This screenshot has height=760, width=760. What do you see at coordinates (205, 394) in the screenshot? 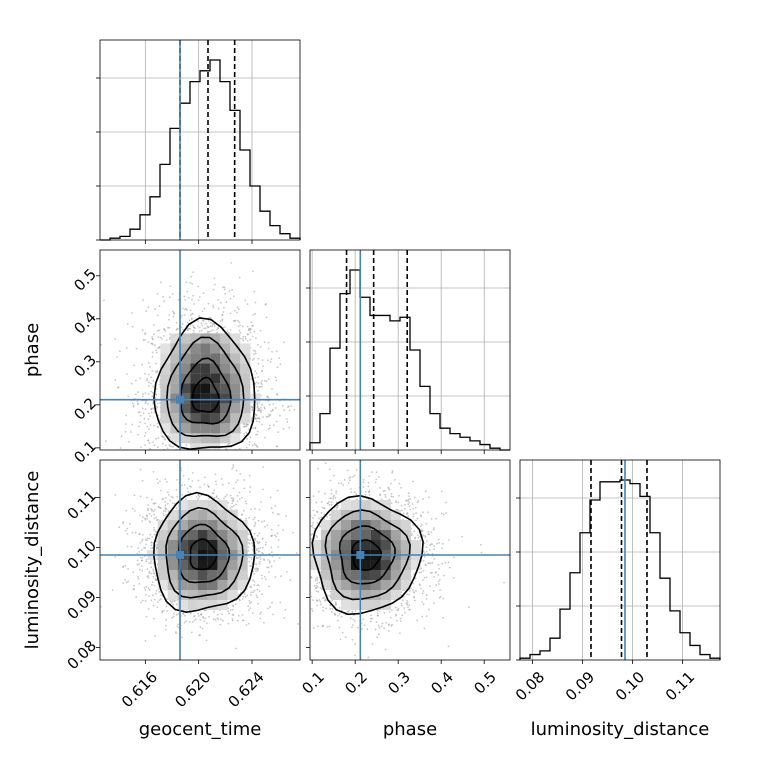
I see `contour-line` at bounding box center [205, 394].